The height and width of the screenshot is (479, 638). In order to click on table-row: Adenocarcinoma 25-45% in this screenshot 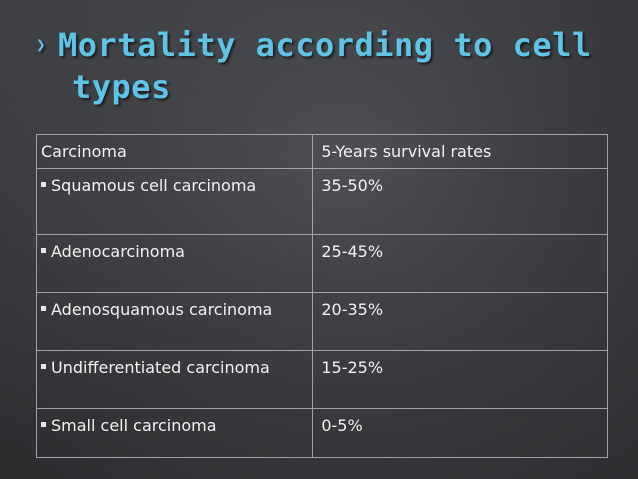, I will do `click(321, 263)`.